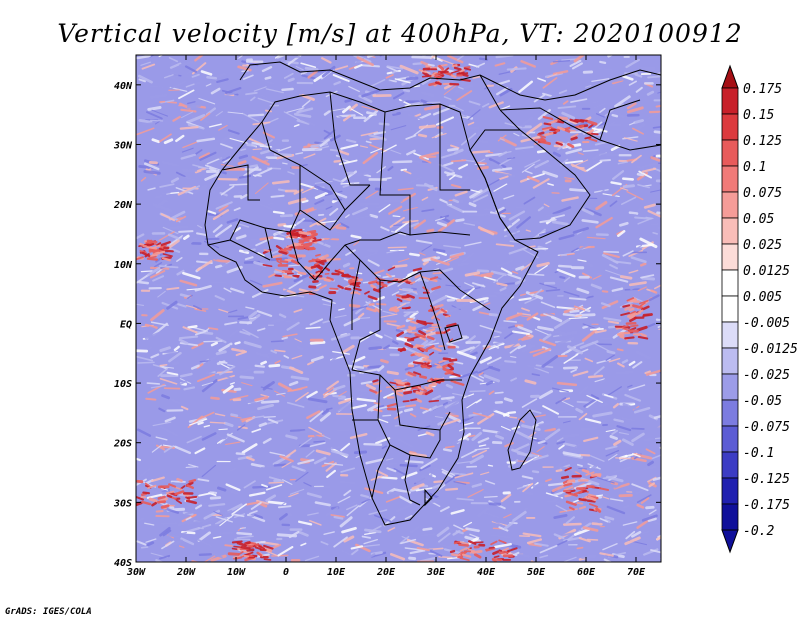 Image resolution: width=800 pixels, height=618 pixels. Describe the element at coordinates (730, 541) in the screenshot. I see `colorbar-min-arrow` at that location.